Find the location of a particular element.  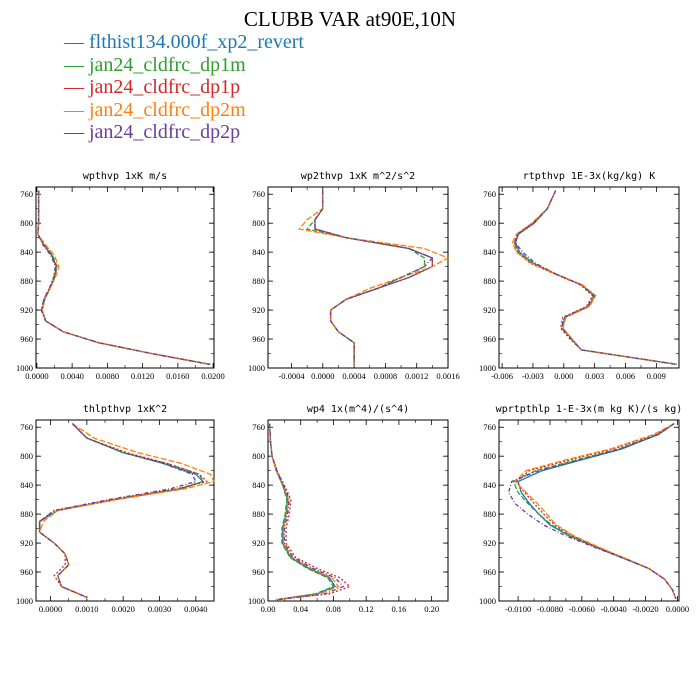

x-tick-label: -0.0004 is located at coordinates (291, 376).